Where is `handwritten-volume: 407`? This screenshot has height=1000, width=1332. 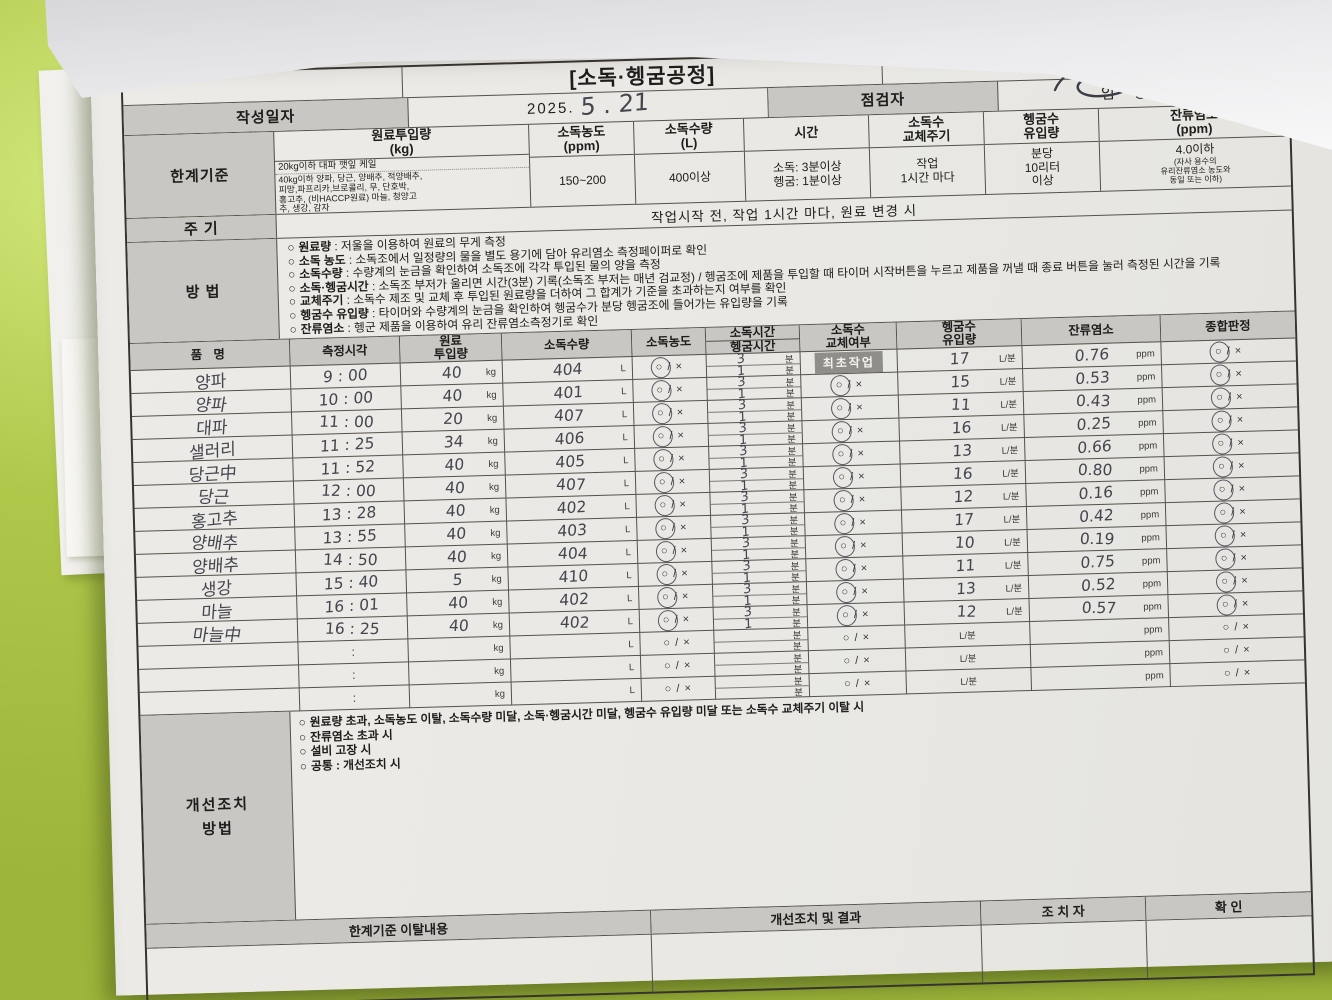 handwritten-volume: 407 is located at coordinates (571, 485).